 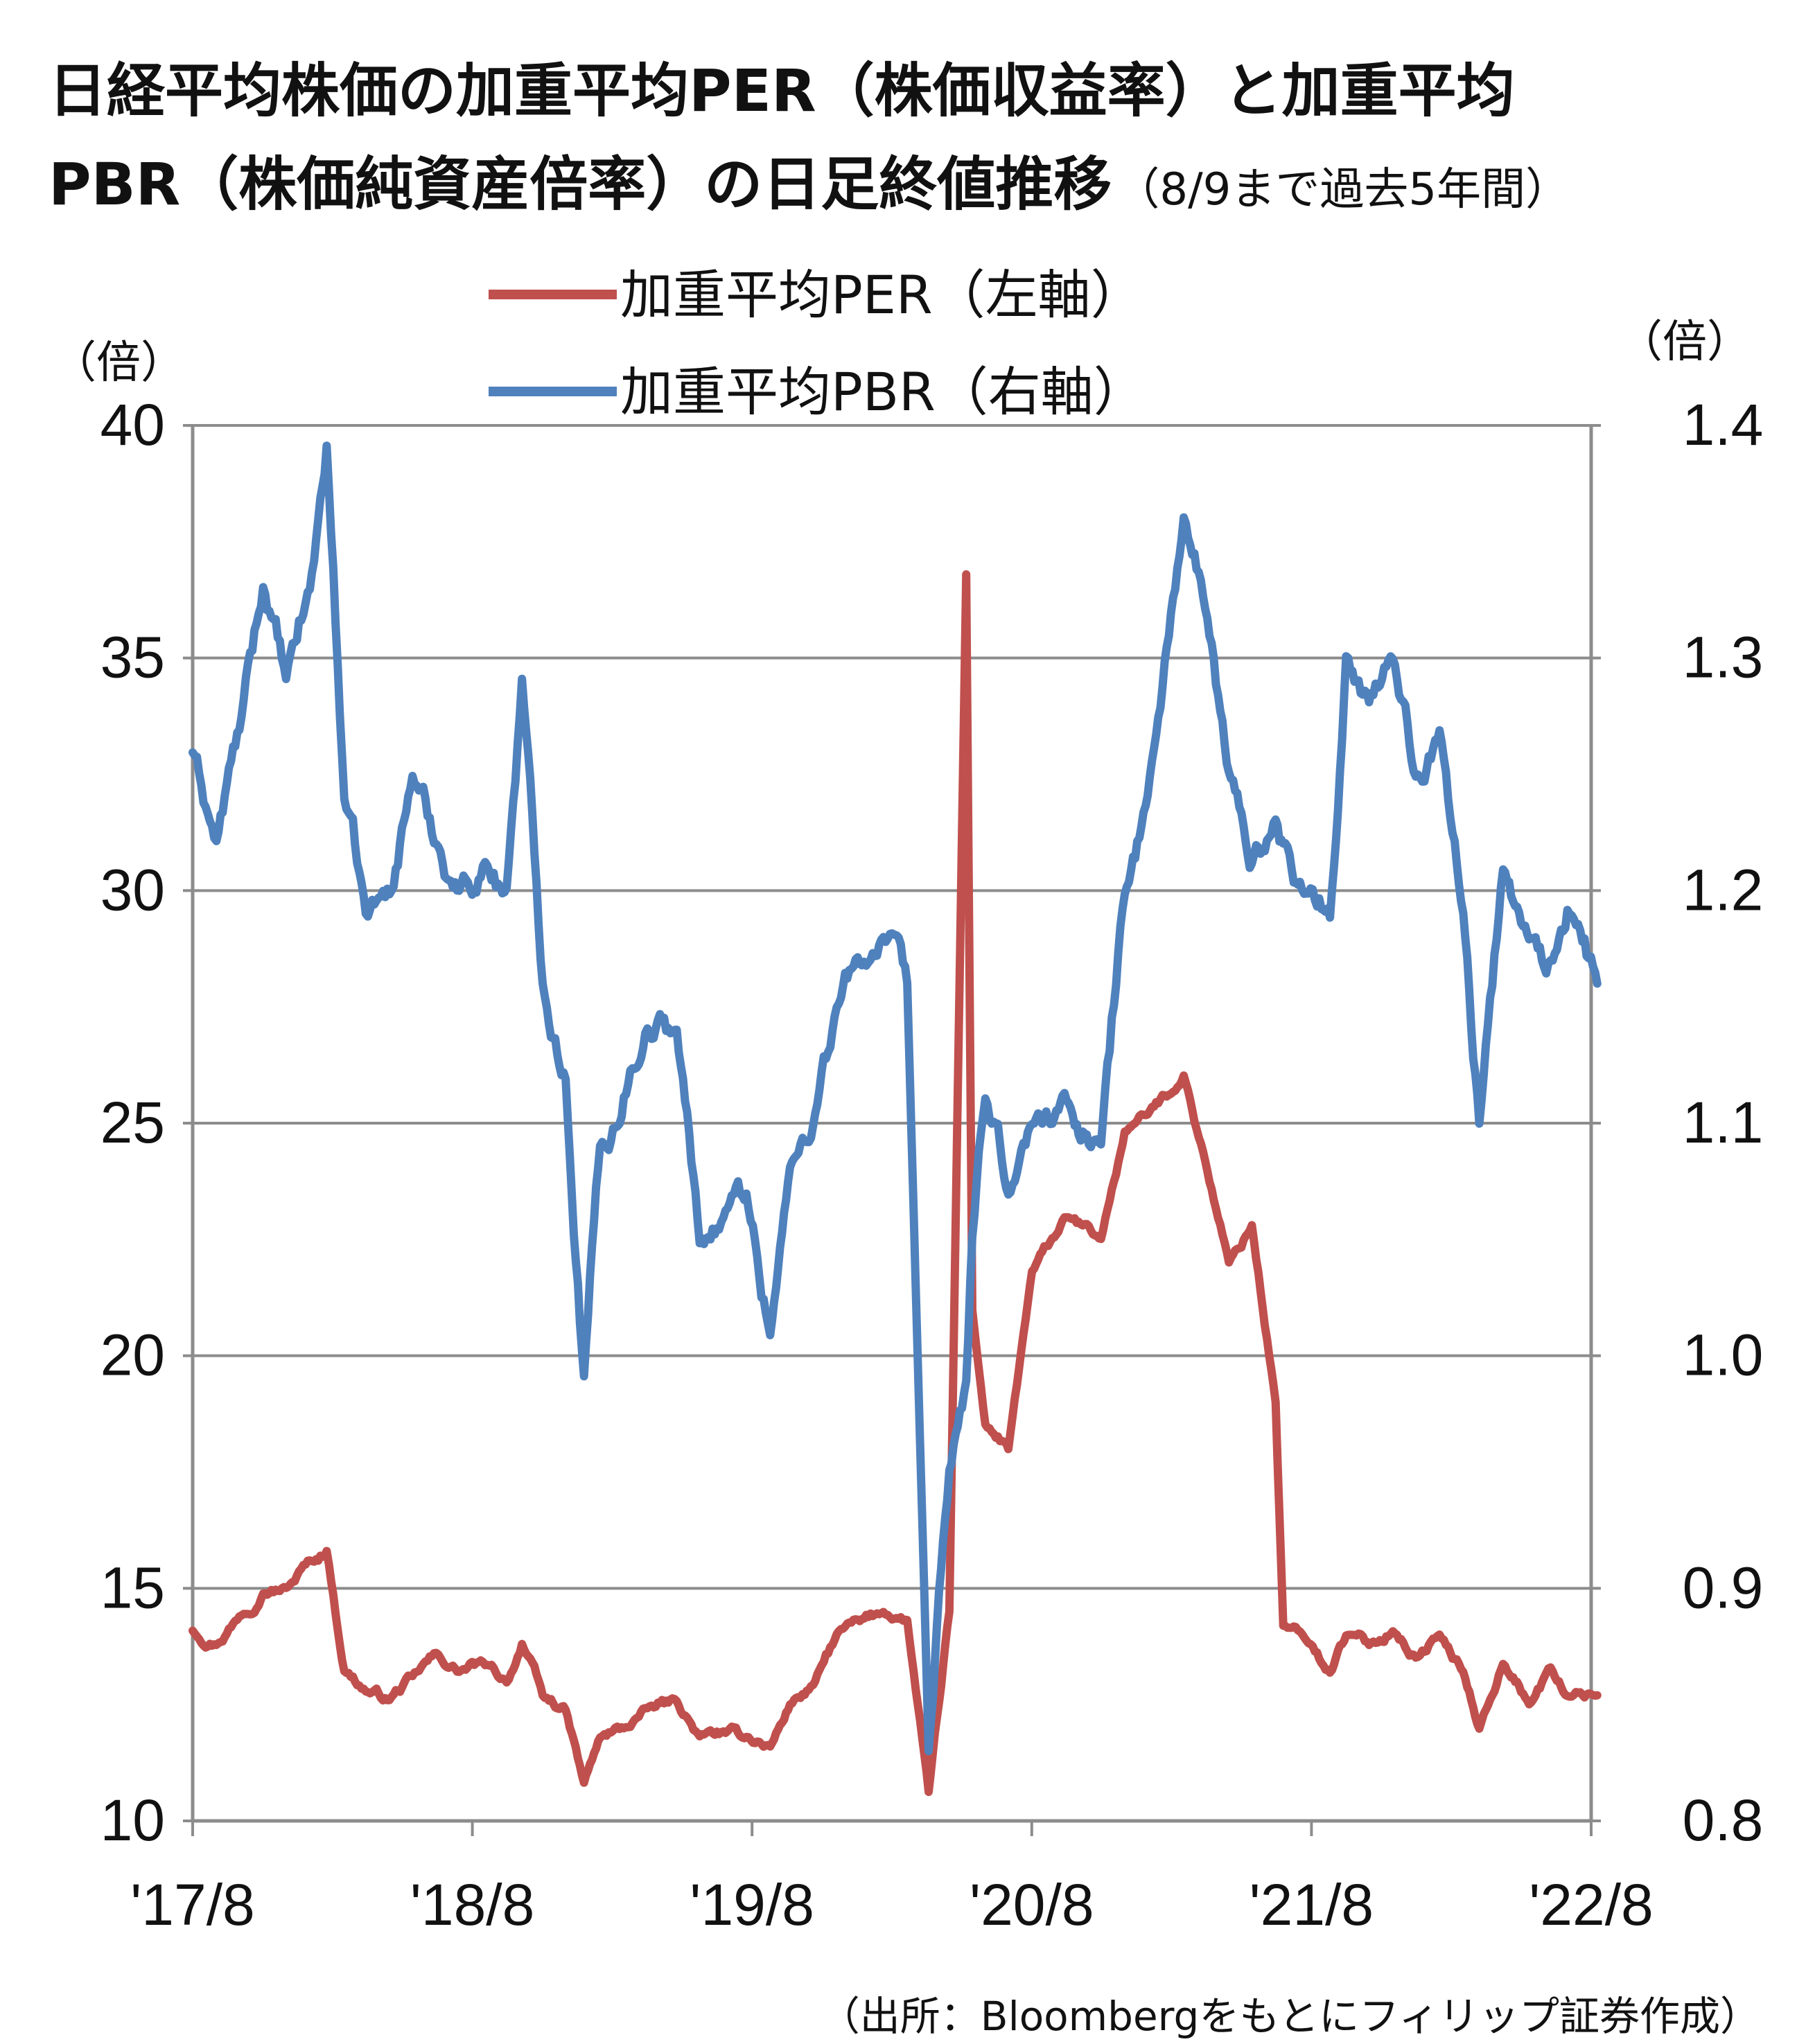 I want to click on left-tick-label: 40, so click(x=132, y=424).